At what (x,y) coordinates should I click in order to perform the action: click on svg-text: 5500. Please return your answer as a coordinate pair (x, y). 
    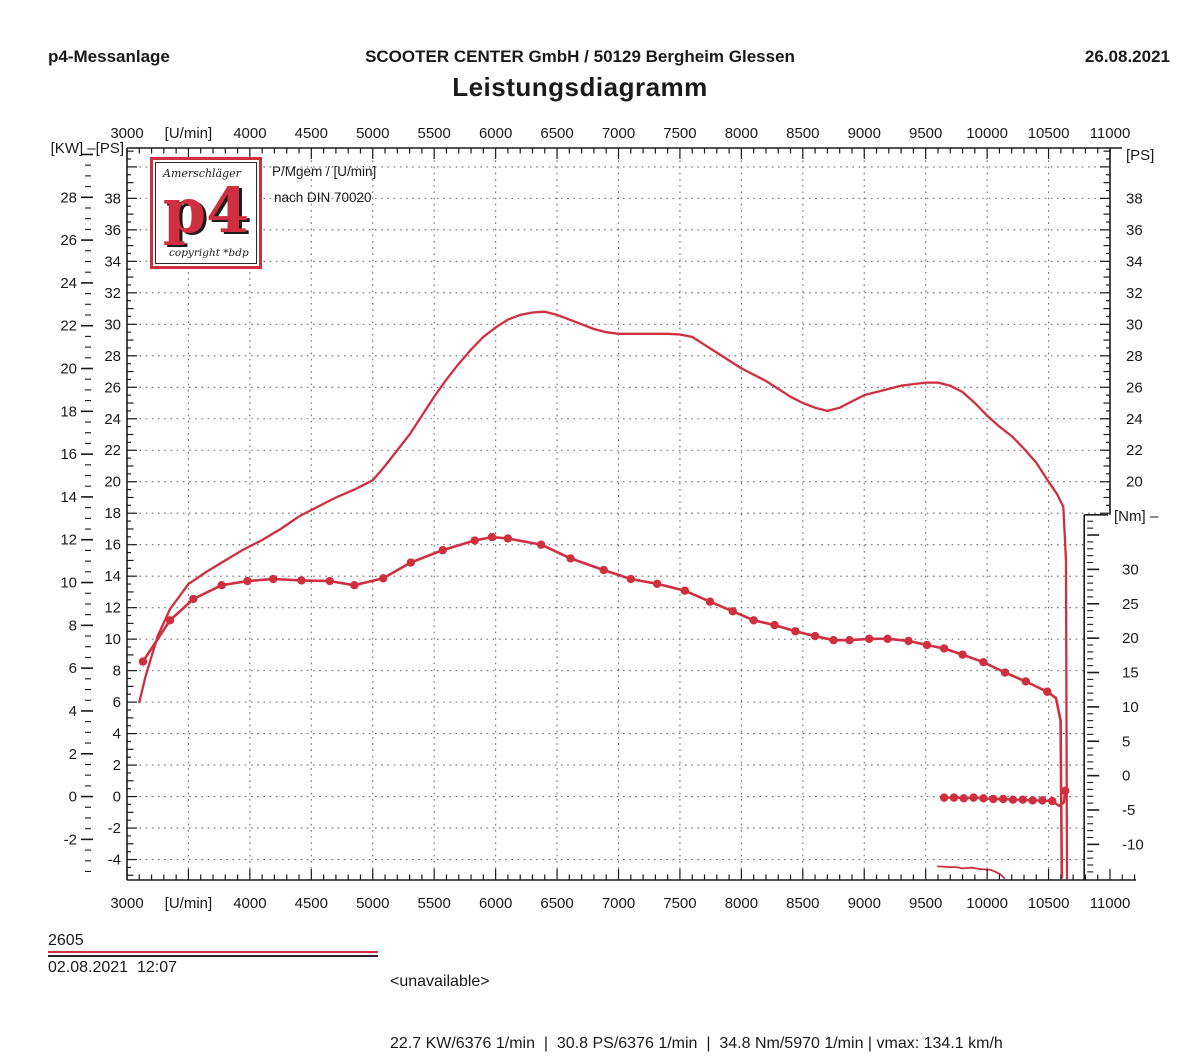
    Looking at the image, I should click on (434, 903).